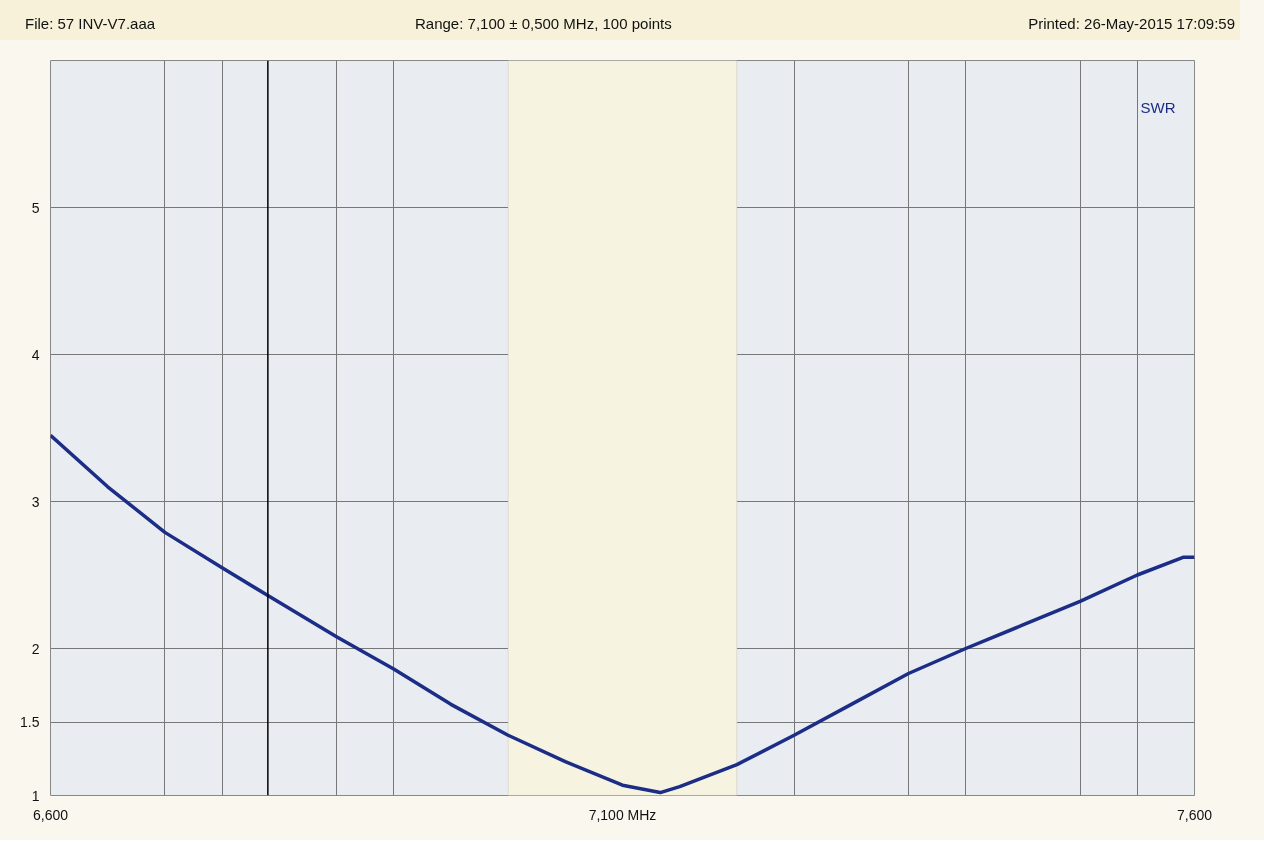 This screenshot has height=844, width=1264. I want to click on y-tick-label: 3, so click(35, 501).